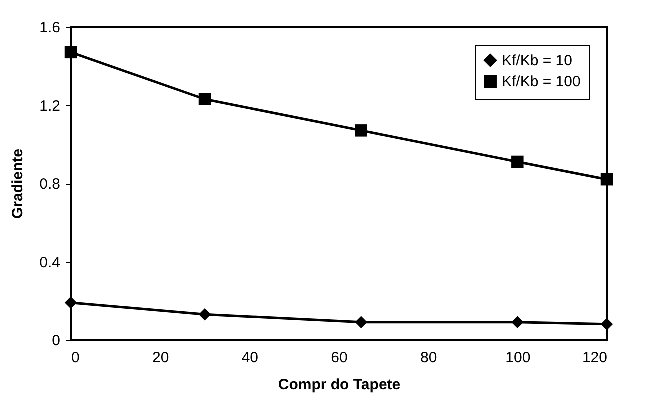 The width and height of the screenshot is (647, 412). I want to click on y-tick-label: 0, so click(56, 341).